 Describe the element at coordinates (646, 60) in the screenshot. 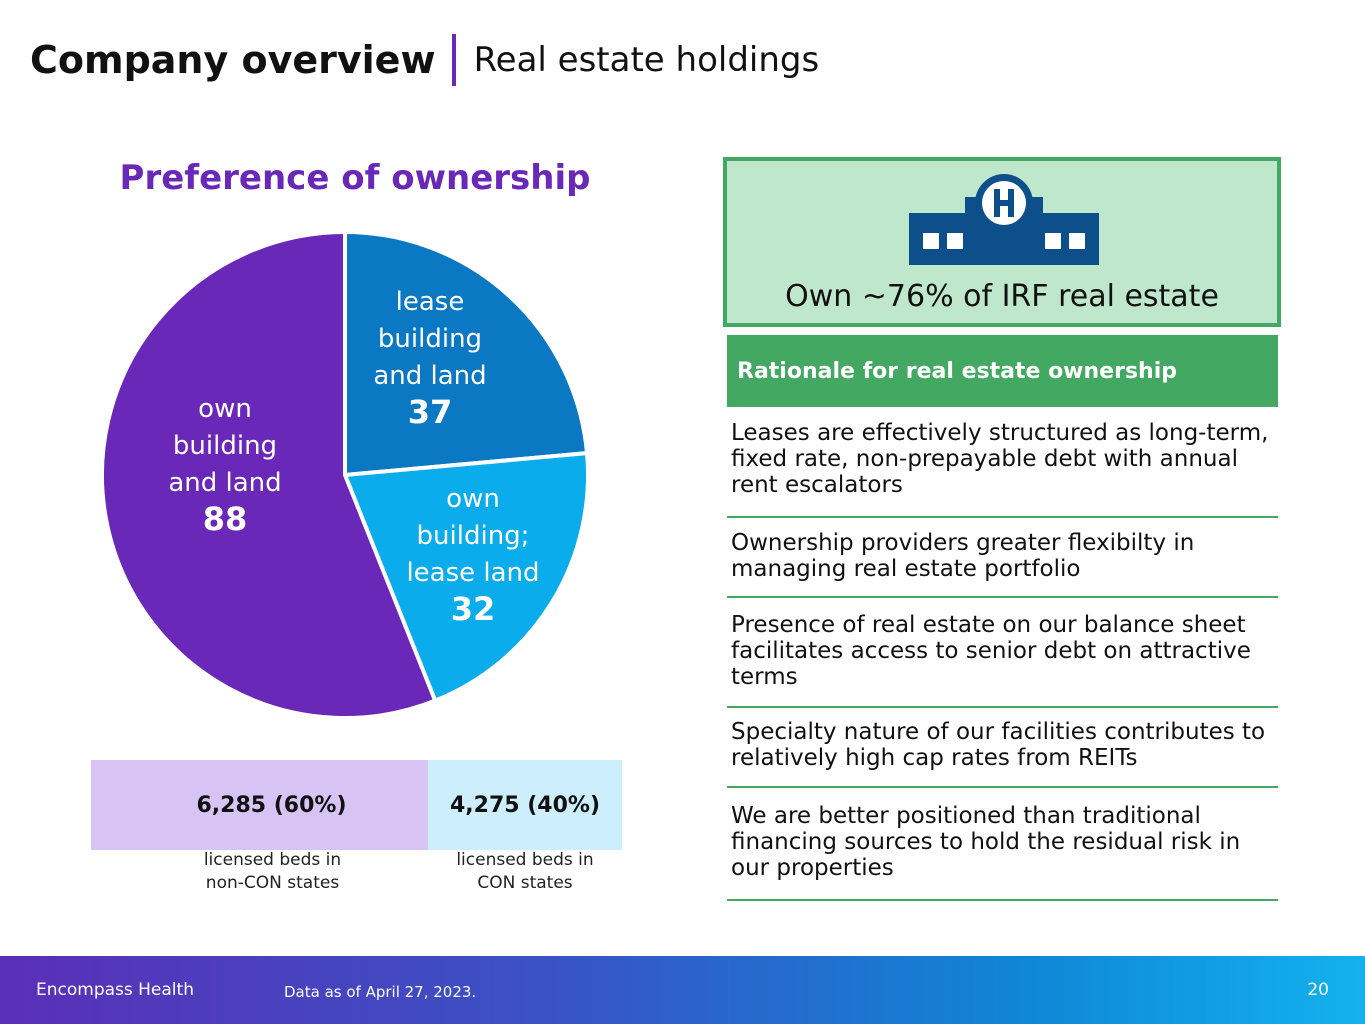

I see `page-subtitle: Real estate holdings` at that location.